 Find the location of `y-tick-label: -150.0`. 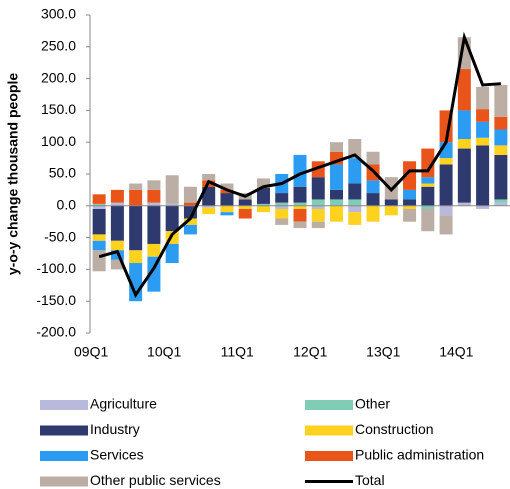

y-tick-label: -150.0 is located at coordinates (56, 300).